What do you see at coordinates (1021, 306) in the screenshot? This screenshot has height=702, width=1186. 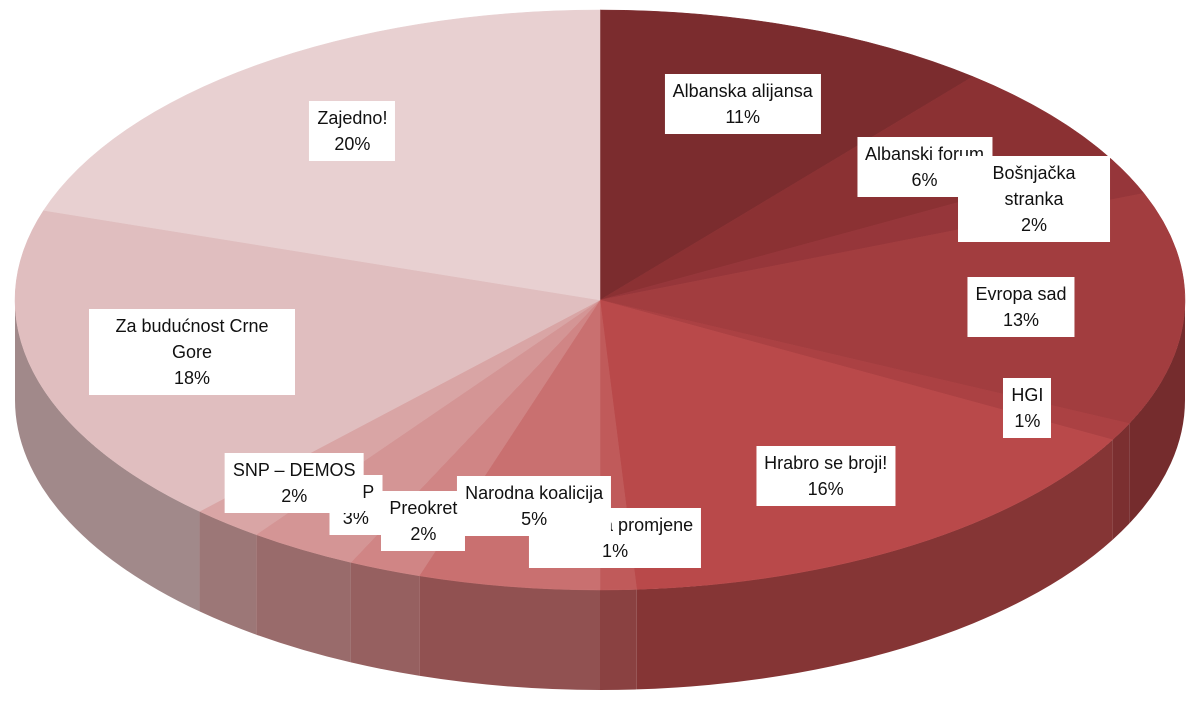 I see `data-label: Evropa sad 13%` at bounding box center [1021, 306].